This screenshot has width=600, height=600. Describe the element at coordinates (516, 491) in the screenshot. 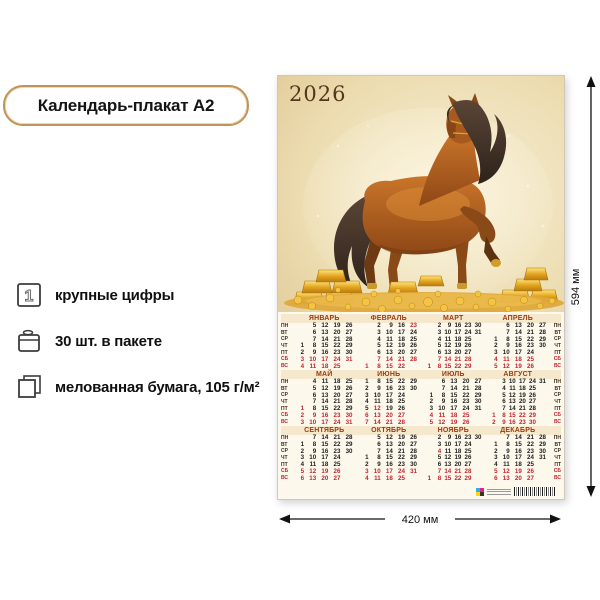

I see `poster-footer` at that location.